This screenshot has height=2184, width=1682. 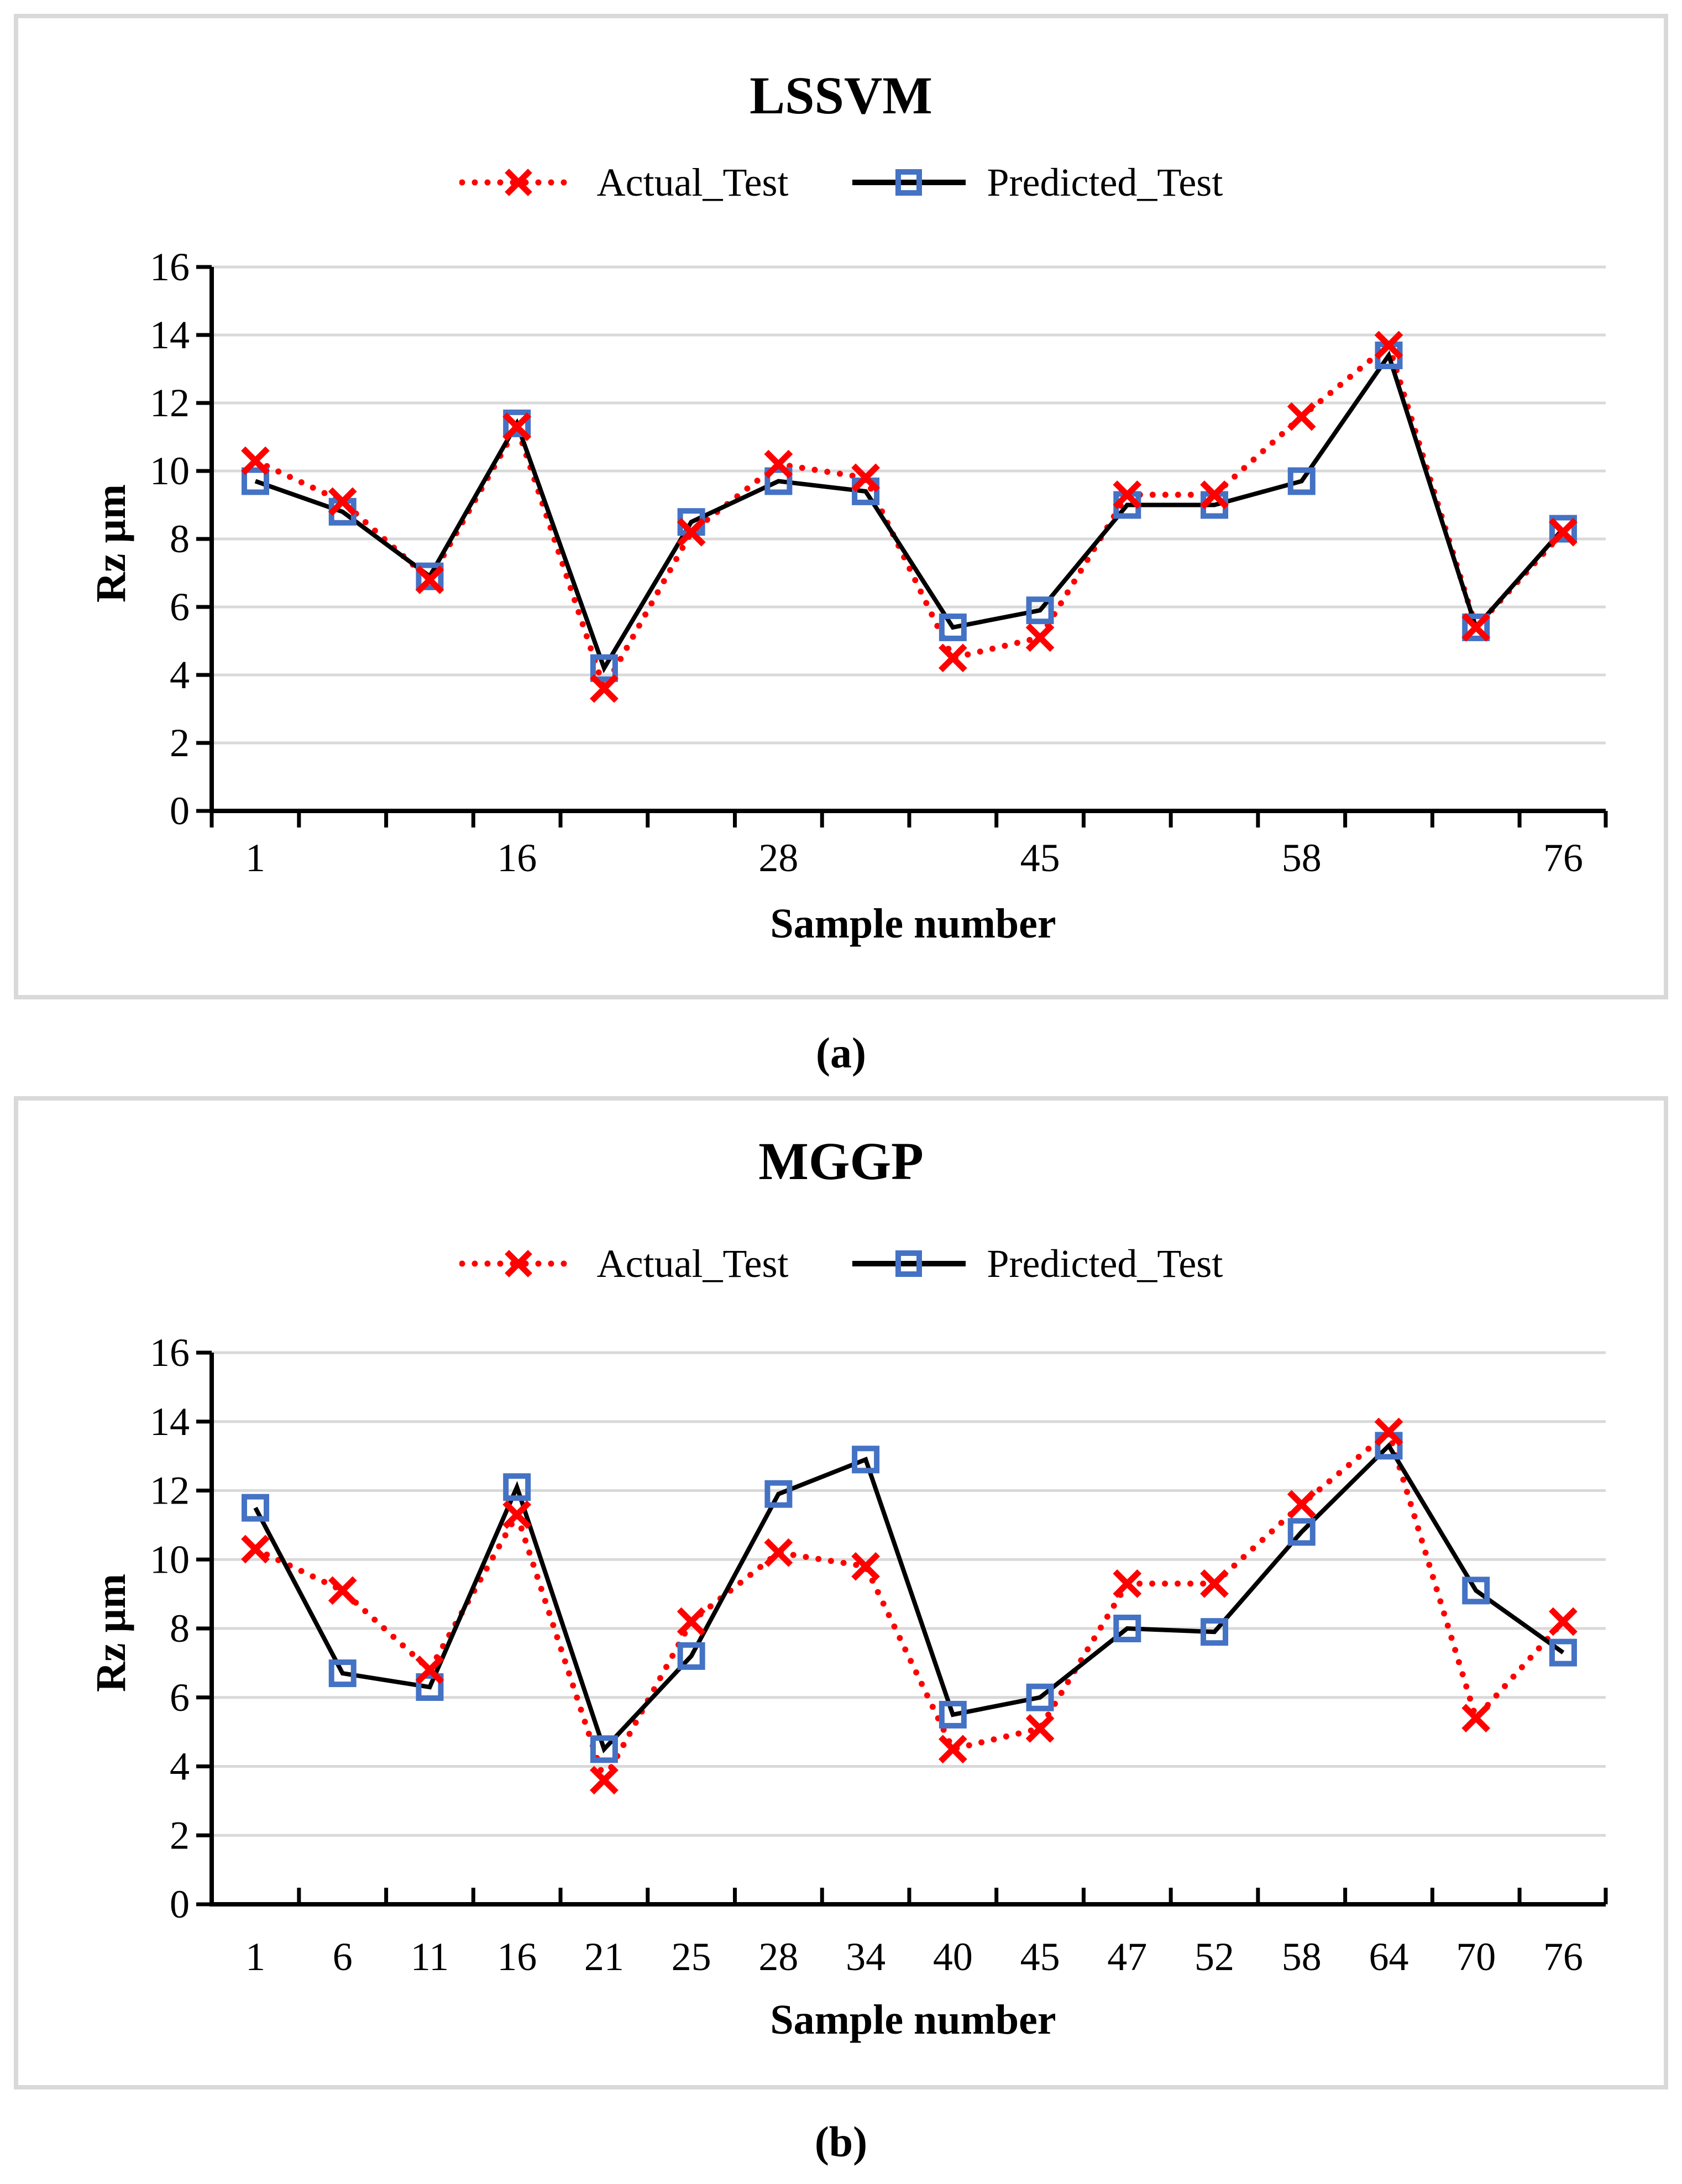 I want to click on caption-b: (b), so click(x=841, y=2142).